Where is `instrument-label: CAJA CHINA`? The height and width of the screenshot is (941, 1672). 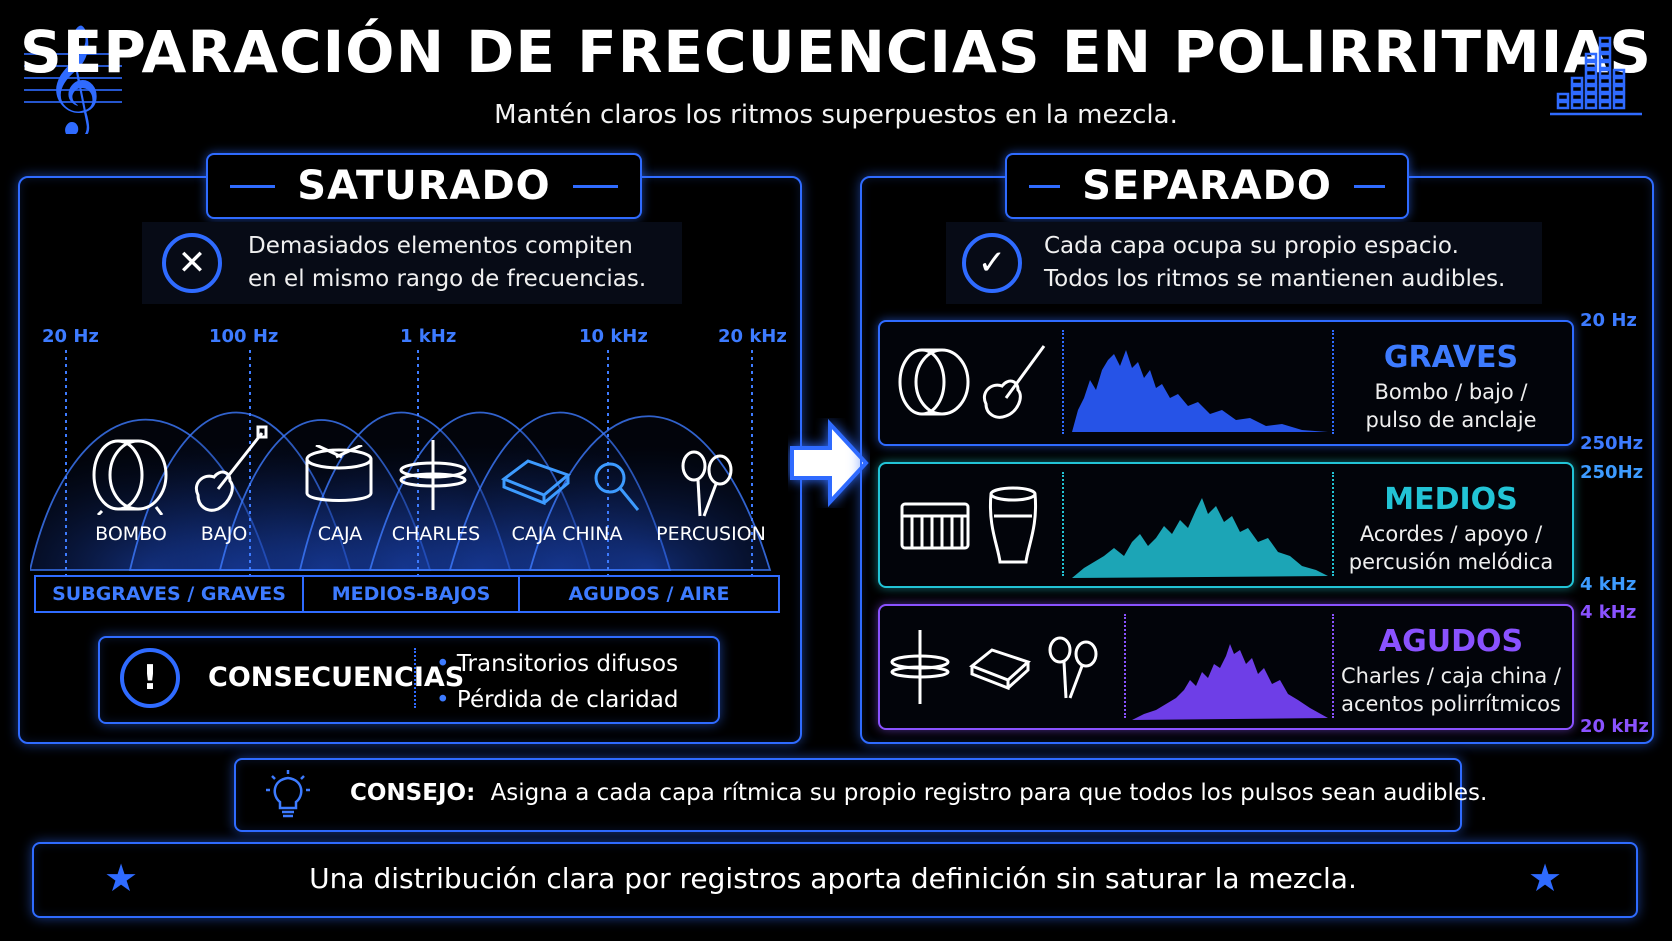 instrument-label: CAJA CHINA is located at coordinates (567, 534).